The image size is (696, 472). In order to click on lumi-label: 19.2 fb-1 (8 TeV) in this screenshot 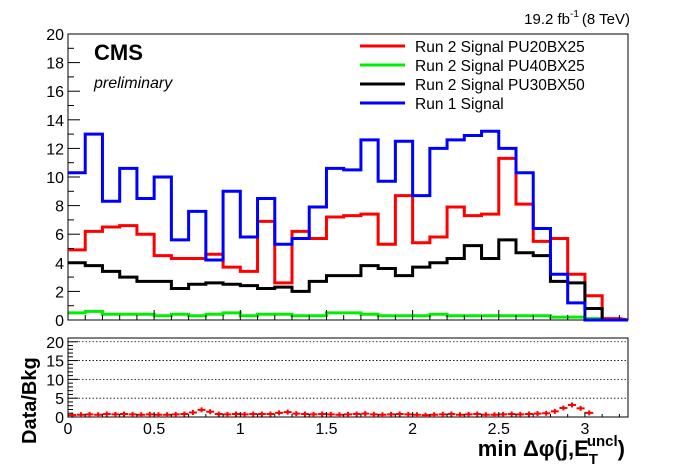, I will do `click(577, 18)`.